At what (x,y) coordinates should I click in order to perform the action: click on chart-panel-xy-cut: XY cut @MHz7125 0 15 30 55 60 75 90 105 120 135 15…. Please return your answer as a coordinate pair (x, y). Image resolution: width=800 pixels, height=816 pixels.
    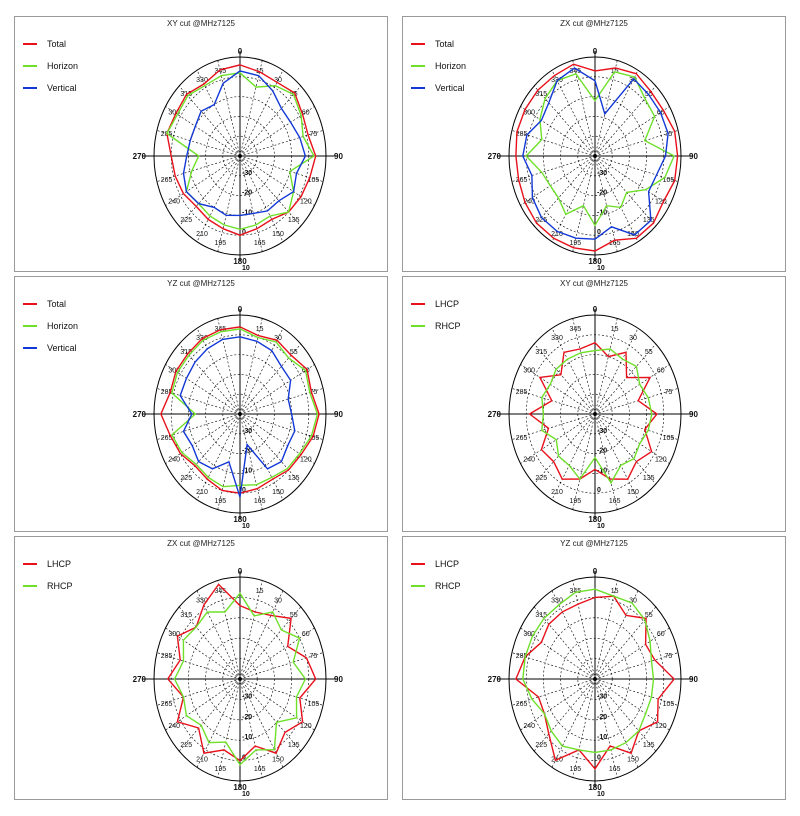
    Looking at the image, I should click on (201, 144).